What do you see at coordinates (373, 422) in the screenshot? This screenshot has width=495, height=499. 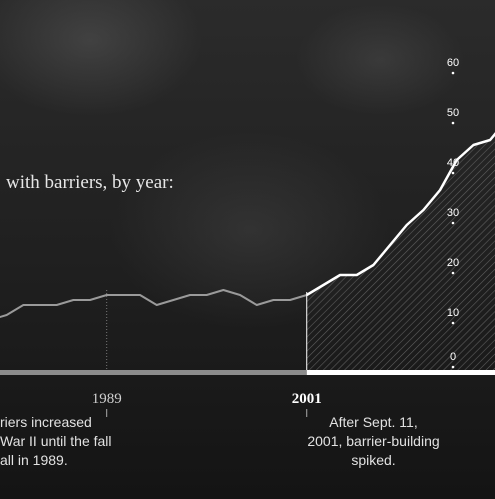 I see `annotation-line: After Sept. 11,` at bounding box center [373, 422].